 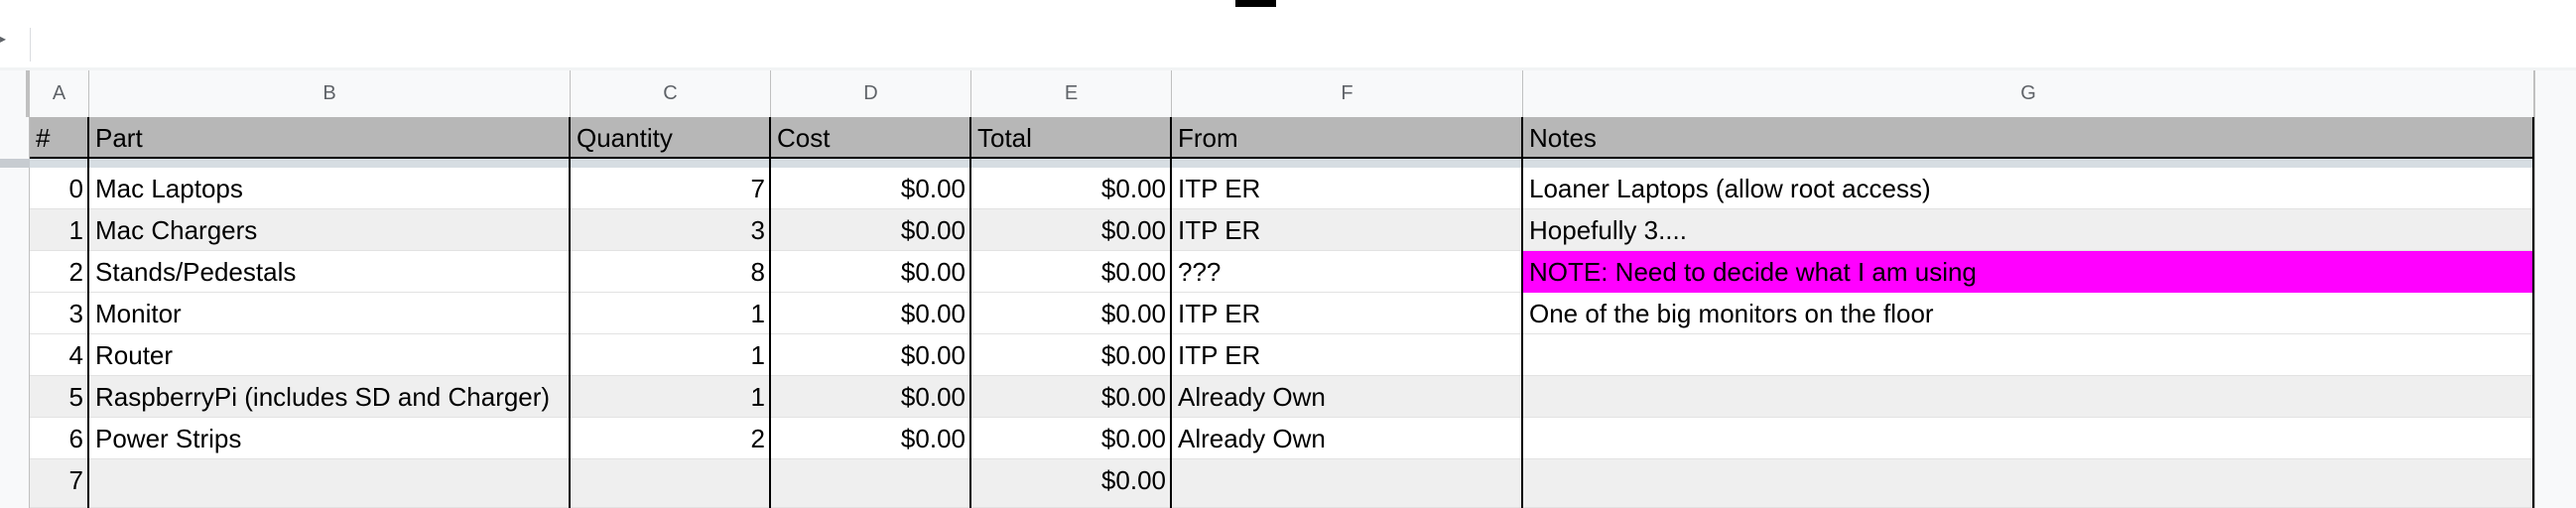 What do you see at coordinates (330, 480) in the screenshot?
I see `cell-part` at bounding box center [330, 480].